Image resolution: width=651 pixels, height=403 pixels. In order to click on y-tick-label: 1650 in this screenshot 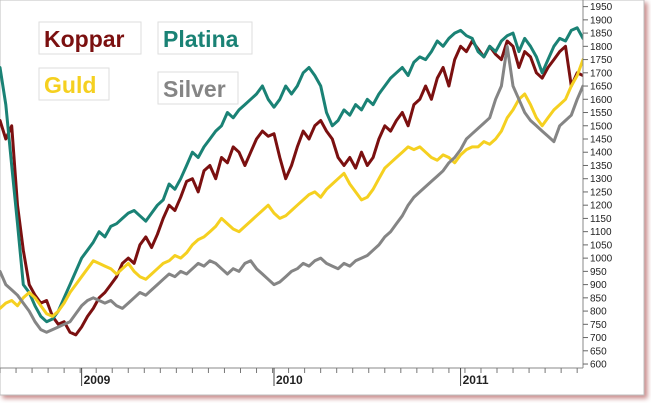, I will do `click(601, 87)`.